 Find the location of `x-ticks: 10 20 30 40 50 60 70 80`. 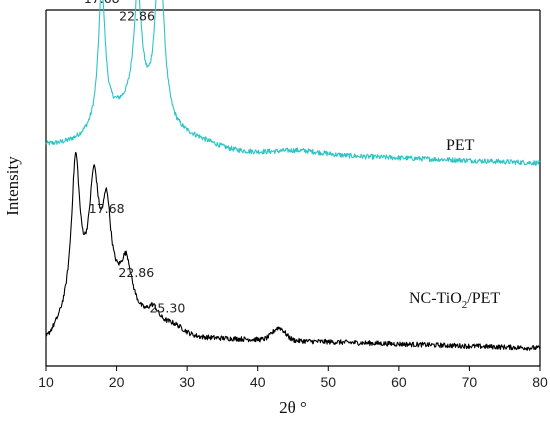

x-ticks: 10 20 30 40 50 60 70 80 is located at coordinates (293, 378).